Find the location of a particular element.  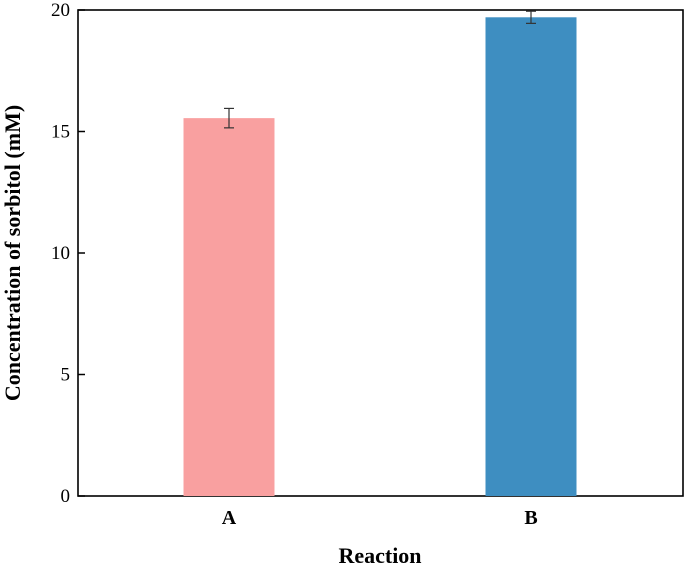

y-tick-label: 0 is located at coordinates (66, 496).